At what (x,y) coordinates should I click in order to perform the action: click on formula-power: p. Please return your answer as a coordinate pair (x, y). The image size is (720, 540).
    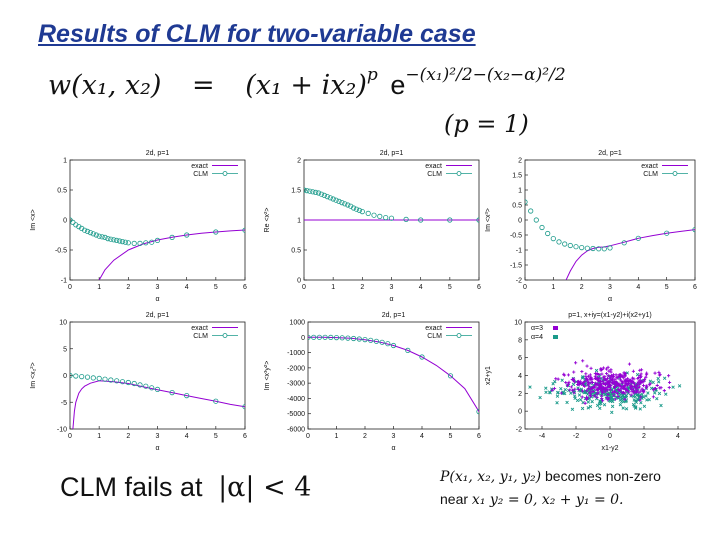
    Looking at the image, I should click on (372, 75).